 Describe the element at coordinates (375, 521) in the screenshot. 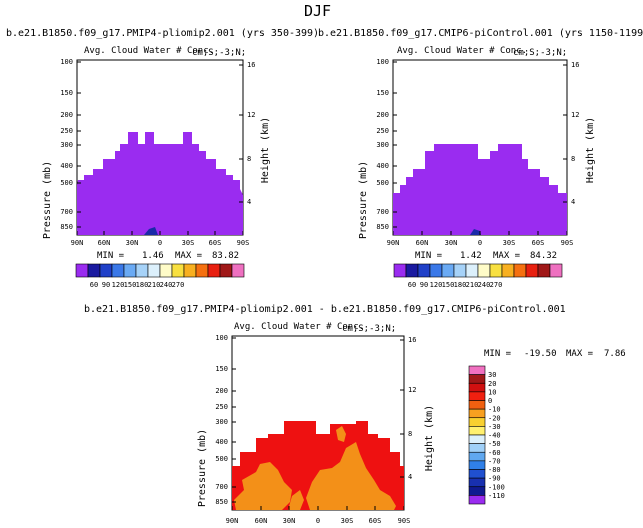

I see `panel3-xtick: 60S` at that location.